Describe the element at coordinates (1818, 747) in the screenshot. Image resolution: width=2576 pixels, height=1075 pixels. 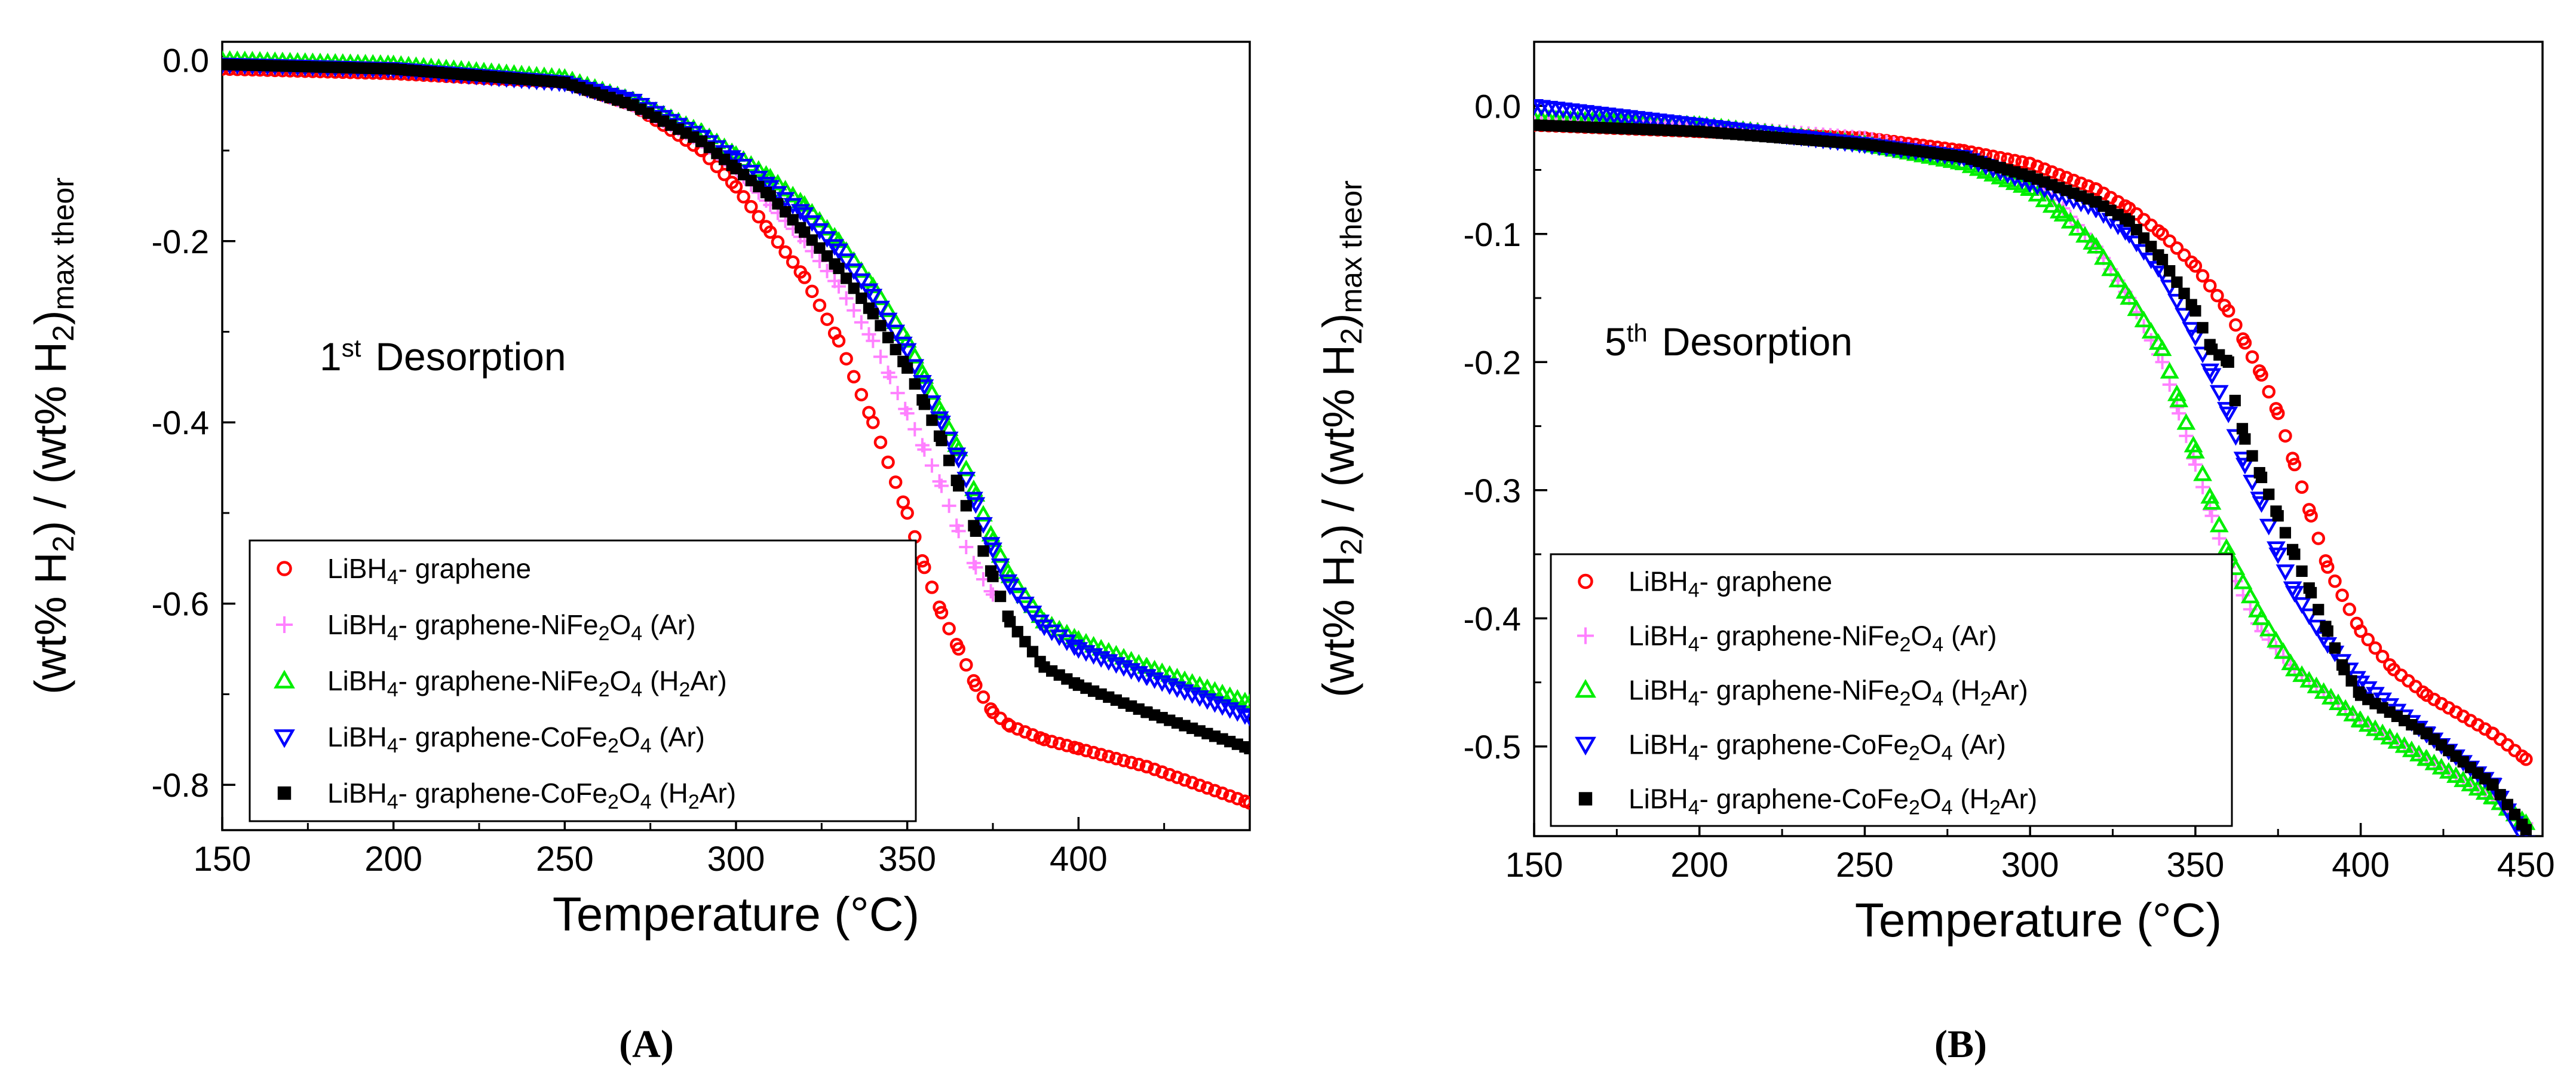
I see `legend-label-cofe-ar: LiBH4- graphene-CoFe2O4 (Ar)` at that location.